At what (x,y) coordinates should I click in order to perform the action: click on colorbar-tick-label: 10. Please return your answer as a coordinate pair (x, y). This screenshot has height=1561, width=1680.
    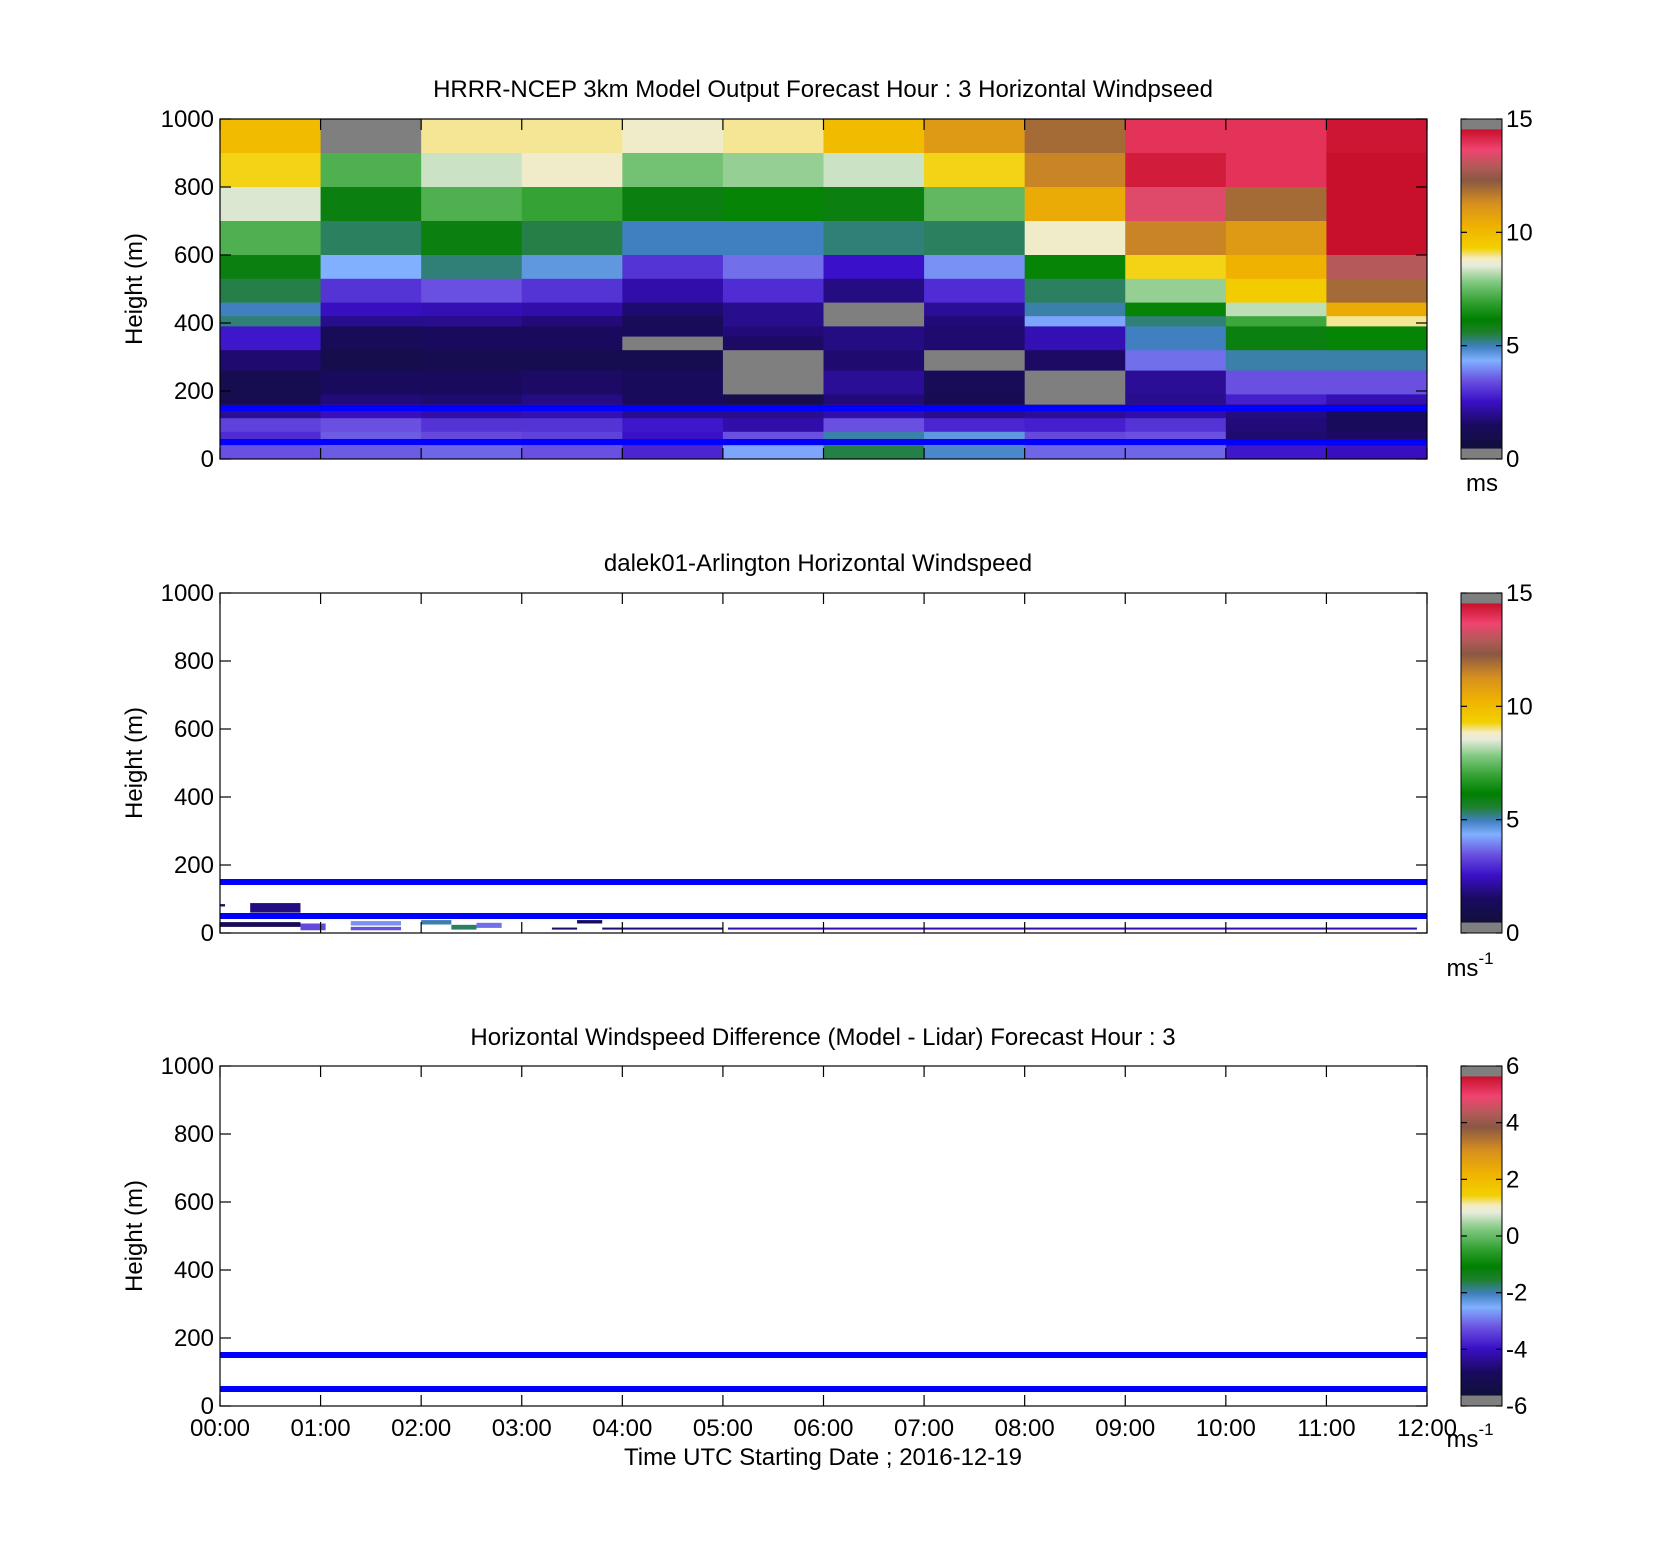
    Looking at the image, I should click on (1519, 232).